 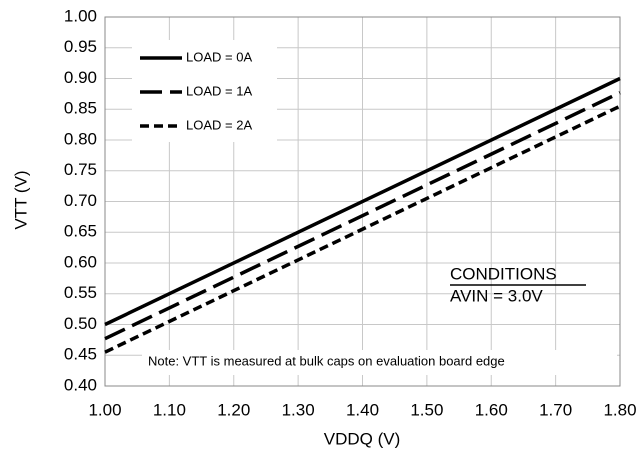 I want to click on y-tick-label: 0.50, so click(x=80, y=323).